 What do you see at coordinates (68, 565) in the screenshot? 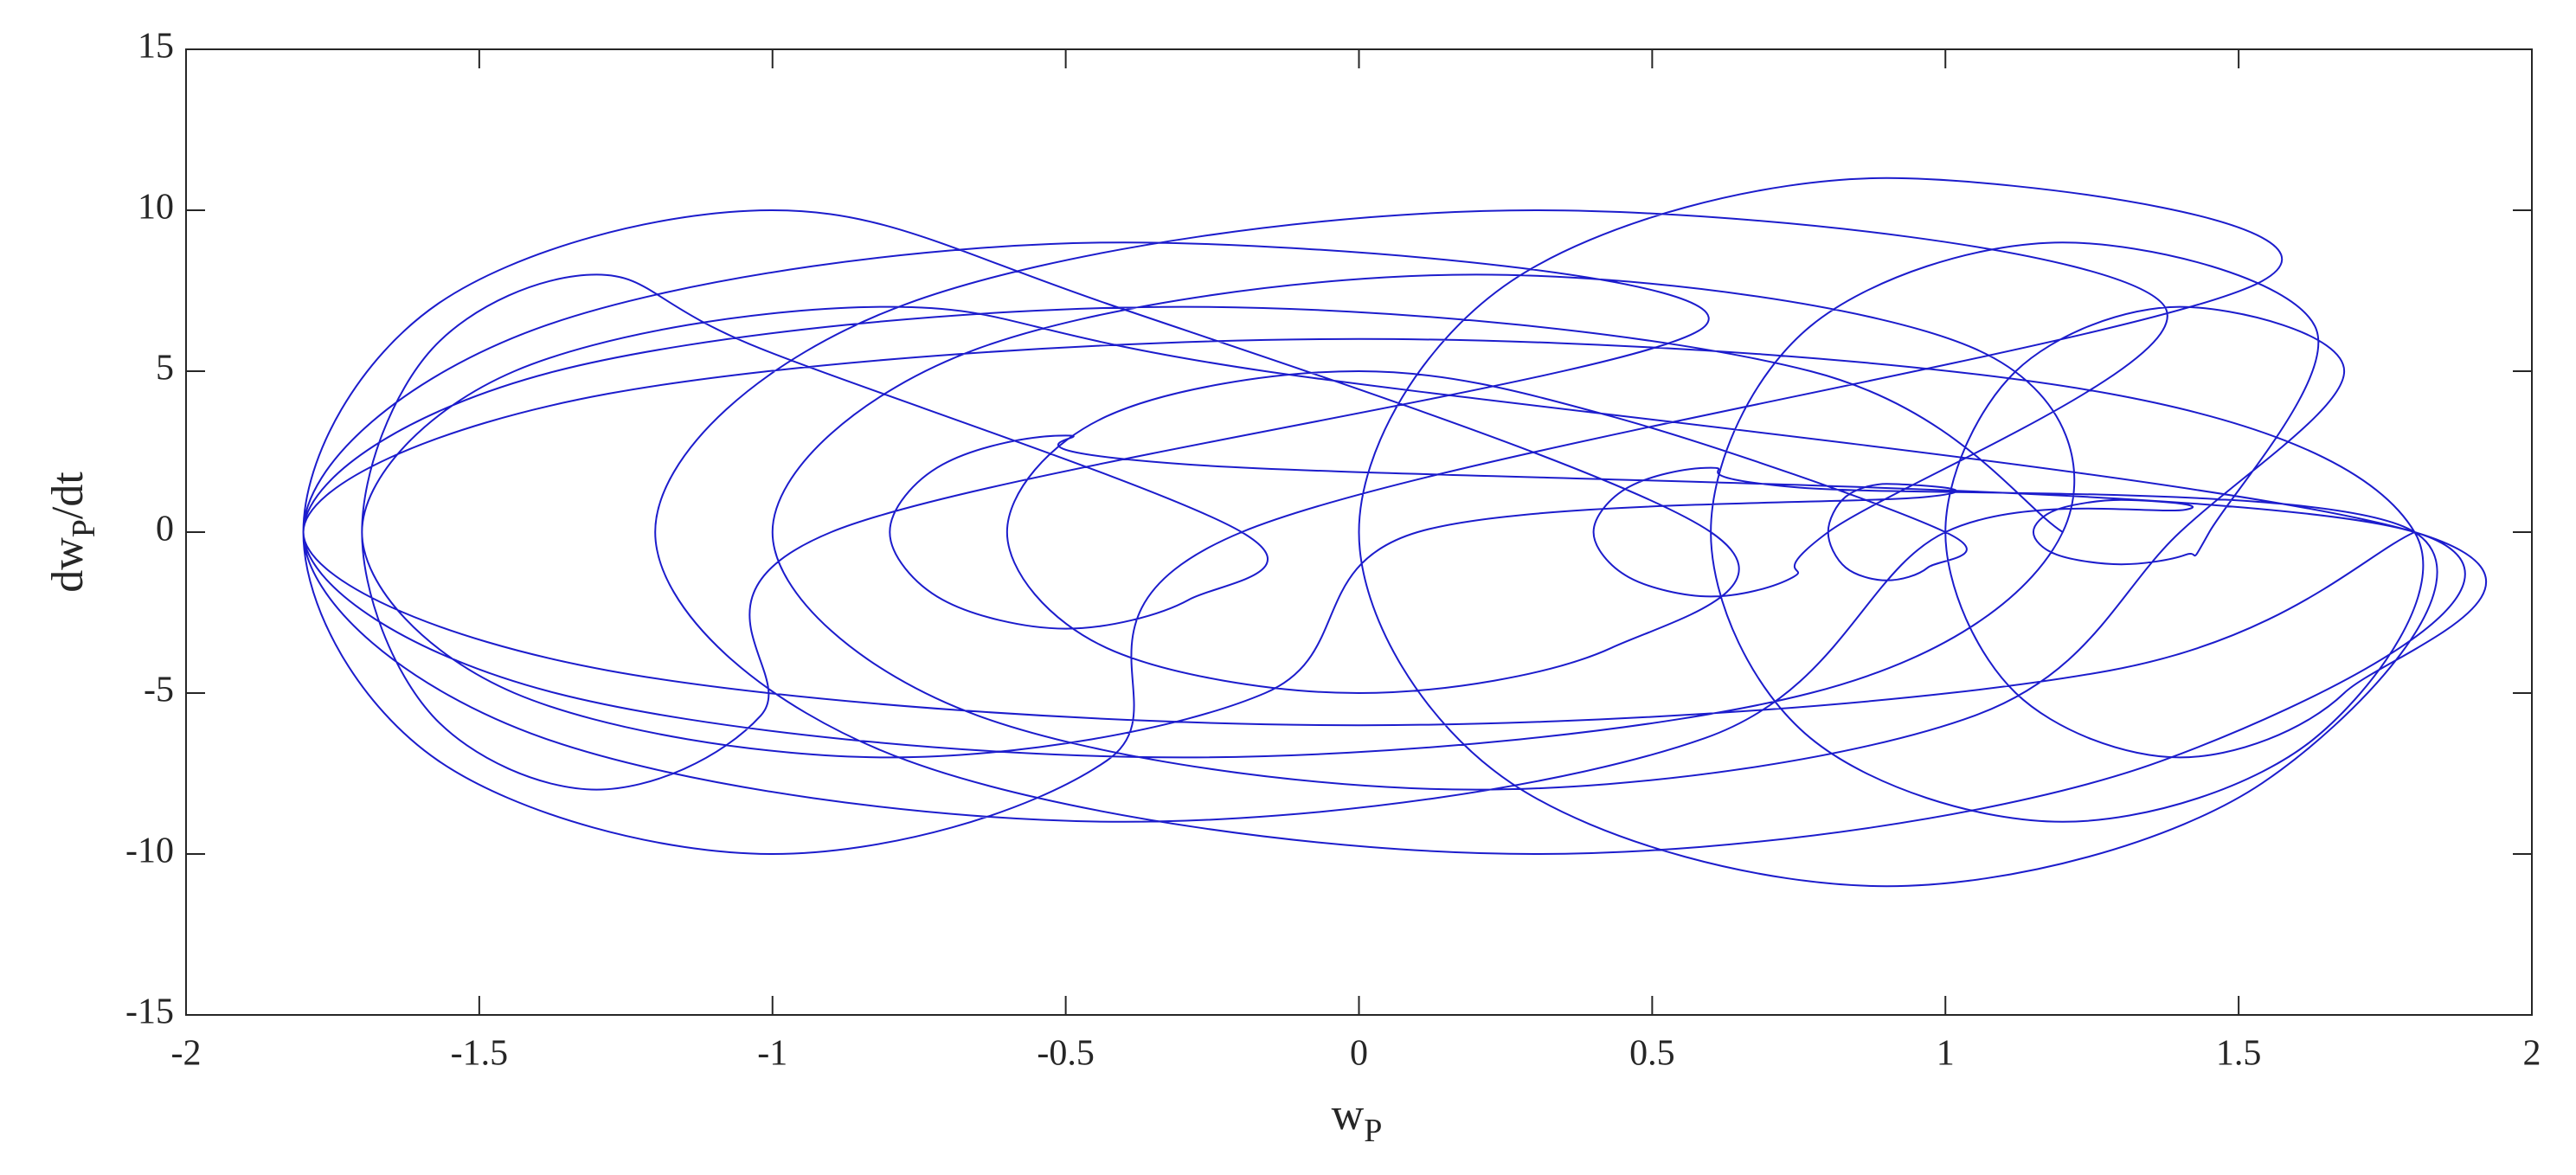
I see `y-label-base: dw` at bounding box center [68, 565].